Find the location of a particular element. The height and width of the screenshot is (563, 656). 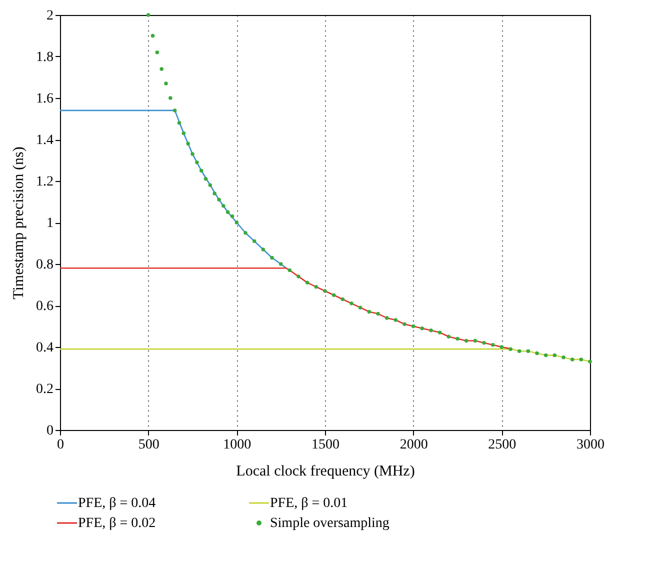

legend-label: PFE, β = 0.01 is located at coordinates (309, 503).